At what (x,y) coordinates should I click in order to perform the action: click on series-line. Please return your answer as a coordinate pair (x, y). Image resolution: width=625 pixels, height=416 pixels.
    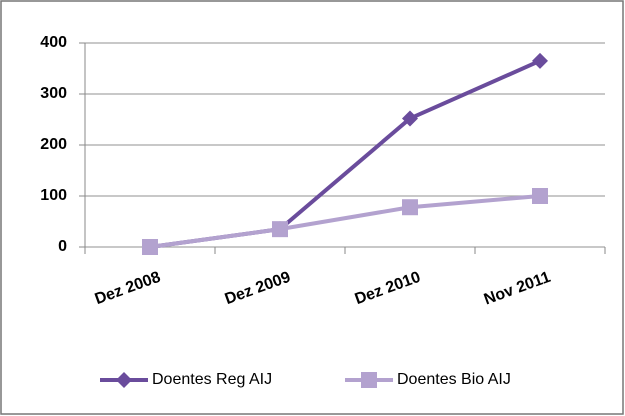
    Looking at the image, I should click on (345, 221).